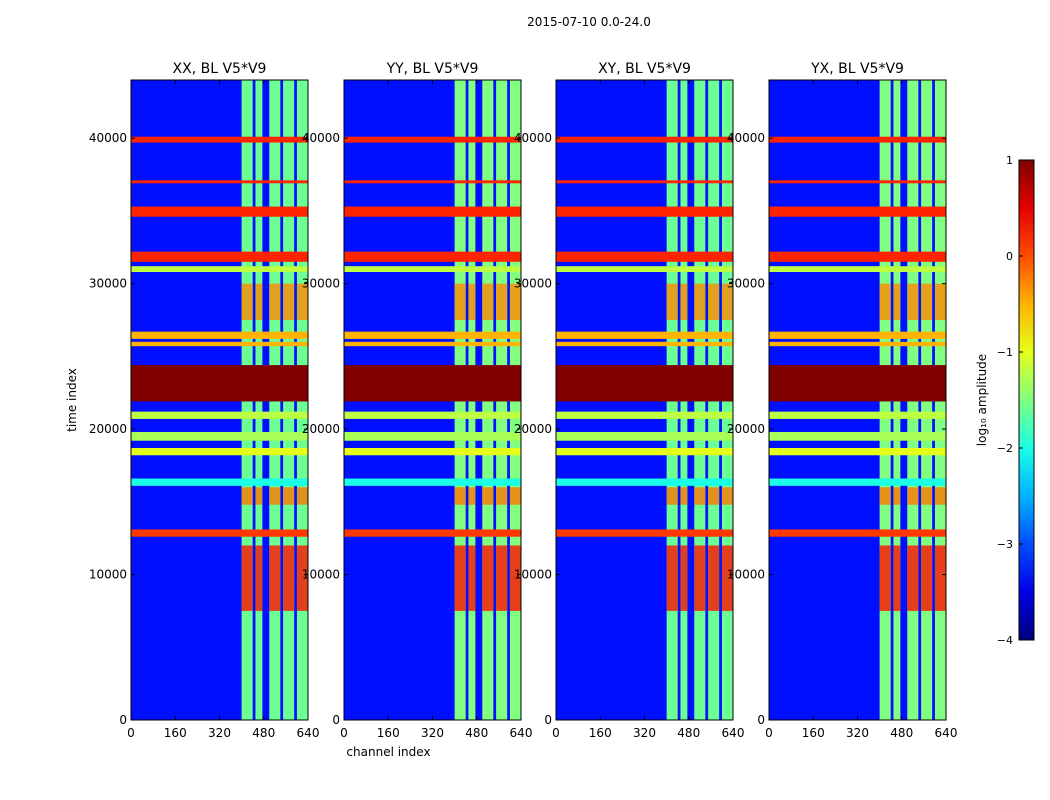  What do you see at coordinates (1026, 400) in the screenshot?
I see `colorbar-gradient` at bounding box center [1026, 400].